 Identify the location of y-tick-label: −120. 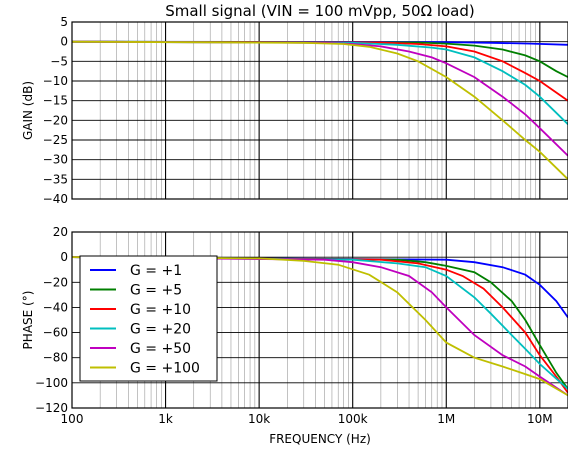
(51, 408).